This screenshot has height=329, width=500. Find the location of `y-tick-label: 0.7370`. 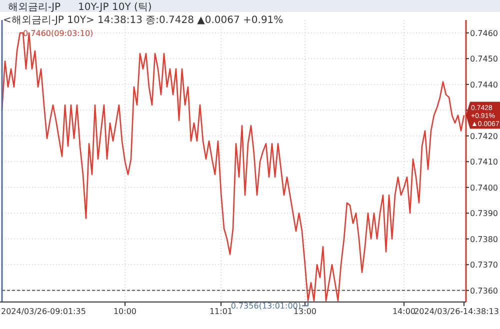

y-tick-label: 0.7370 is located at coordinates (484, 265).